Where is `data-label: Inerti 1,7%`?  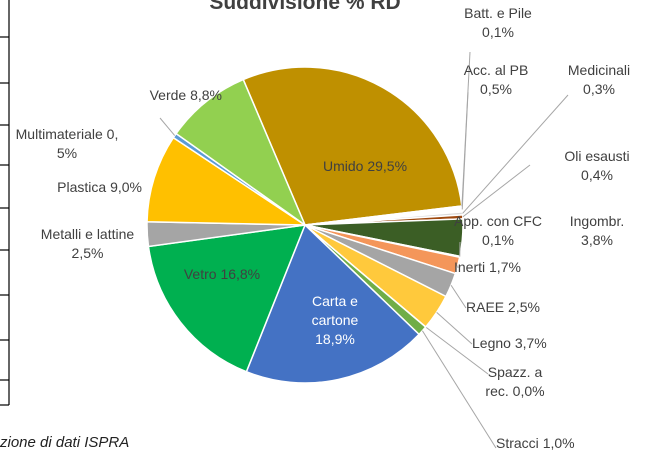 data-label: Inerti 1,7% is located at coordinates (504, 267).